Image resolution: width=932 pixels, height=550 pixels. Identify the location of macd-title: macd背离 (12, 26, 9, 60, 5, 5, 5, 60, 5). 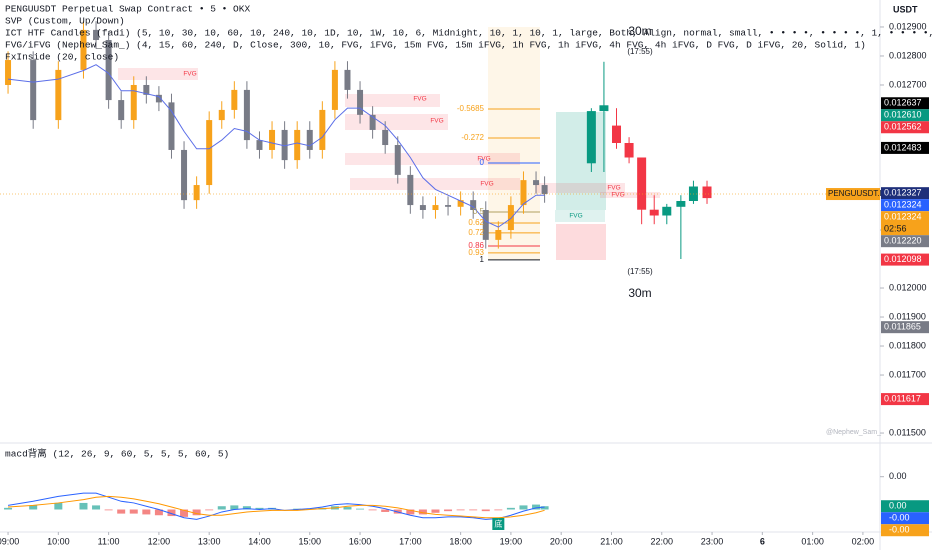
(117, 454).